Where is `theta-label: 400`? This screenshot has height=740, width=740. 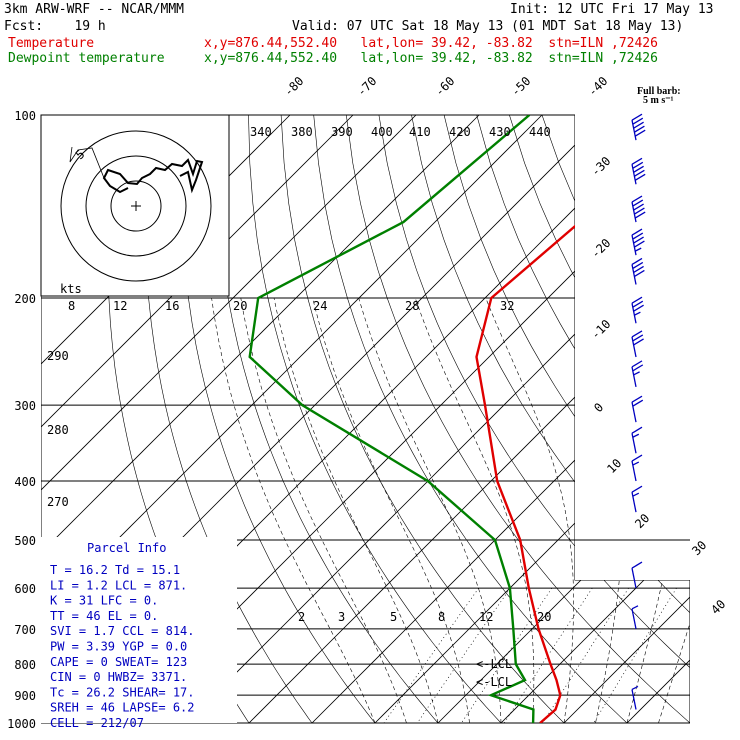 theta-label: 400 is located at coordinates (382, 132).